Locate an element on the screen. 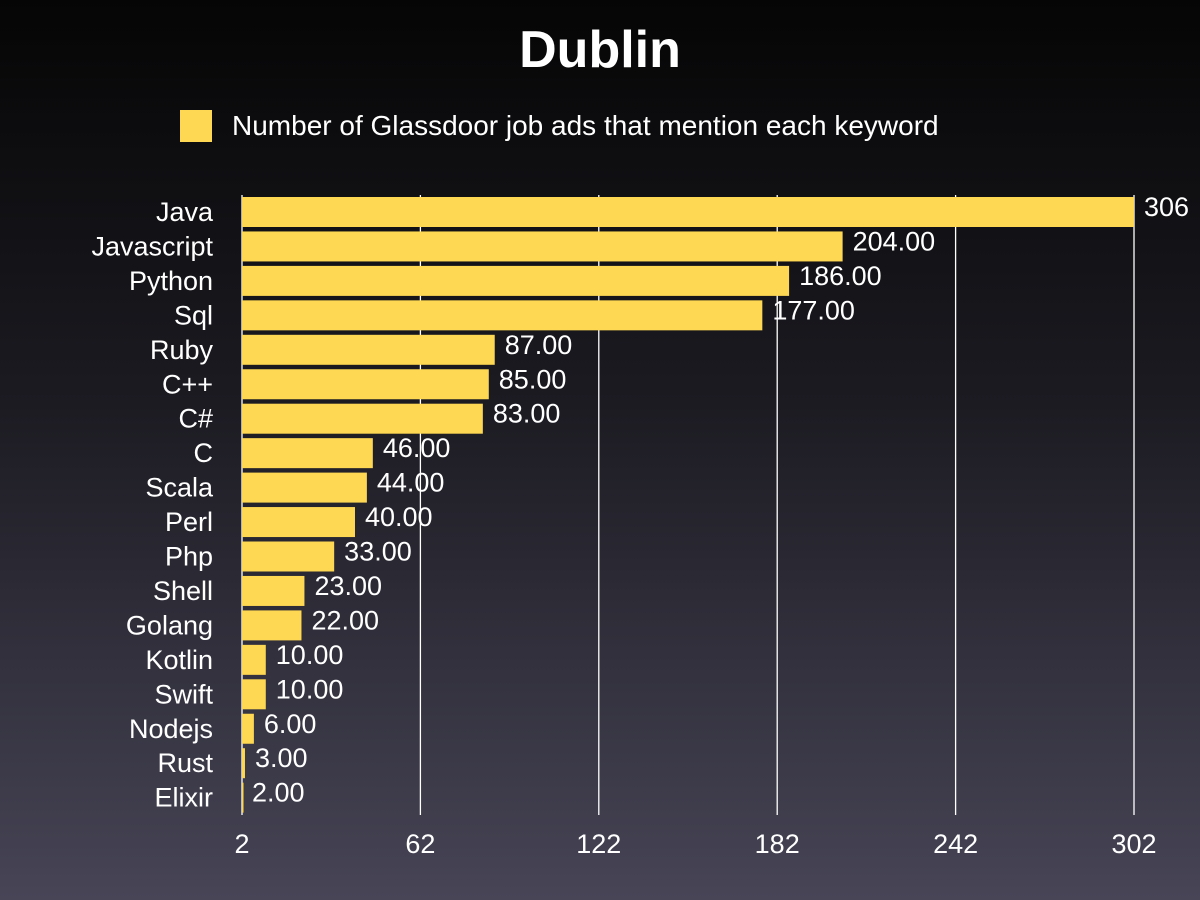 The image size is (1200, 900). chart-title: Dublin is located at coordinates (600, 50).